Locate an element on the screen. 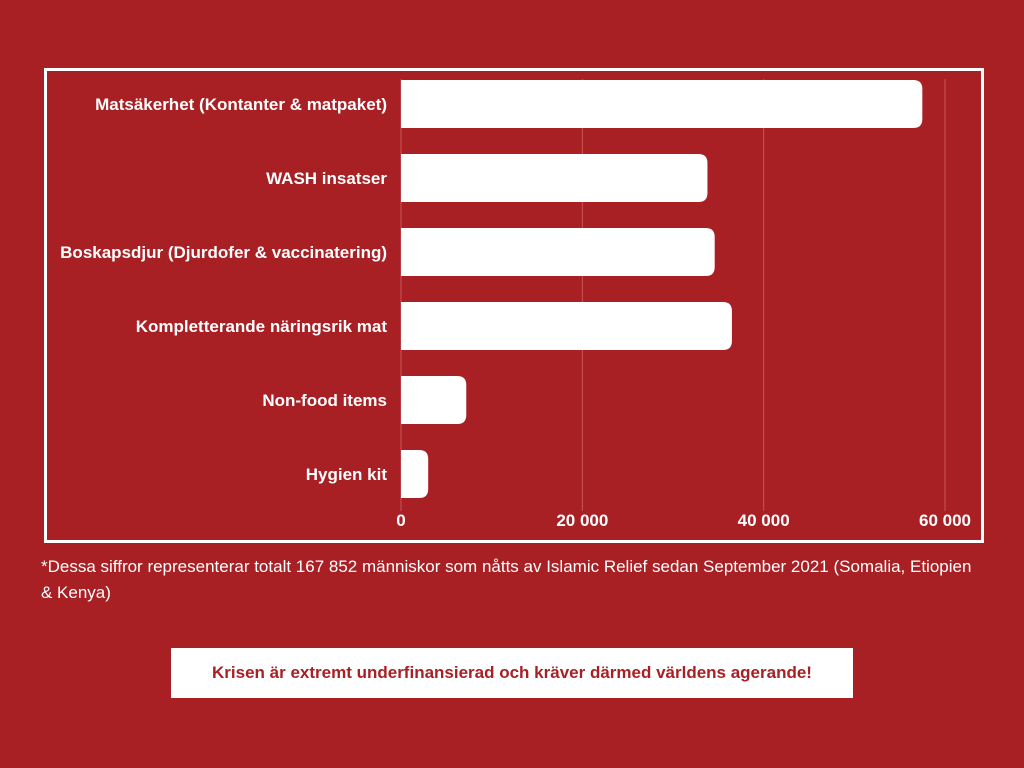  tick-label: 40 000 is located at coordinates (764, 520).